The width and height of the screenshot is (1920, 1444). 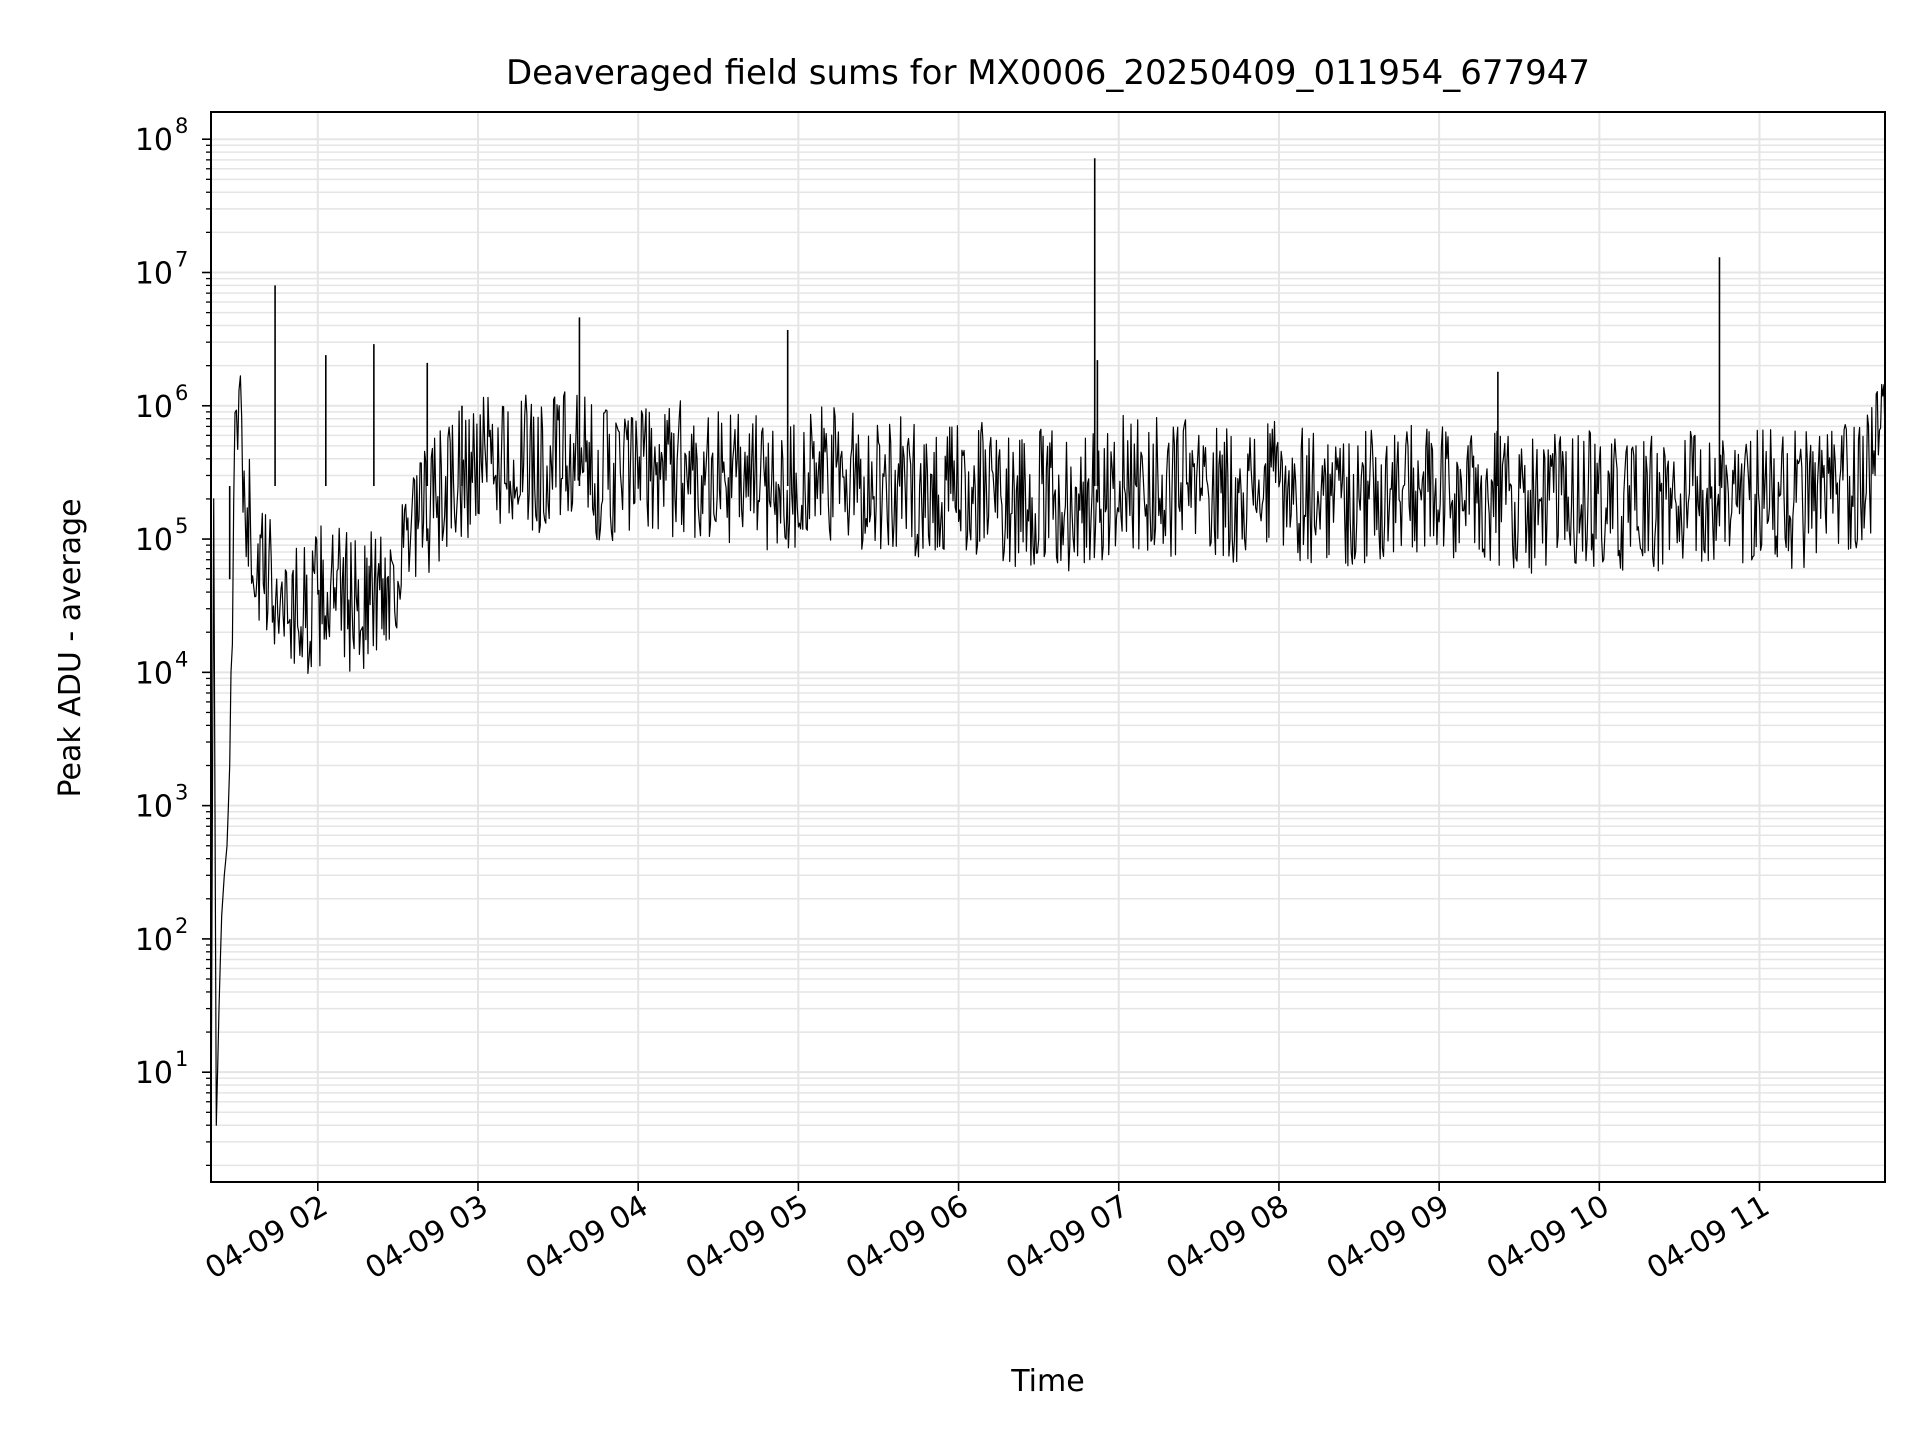 I want to click on x-axis-label: Time, so click(x=1047, y=1381).